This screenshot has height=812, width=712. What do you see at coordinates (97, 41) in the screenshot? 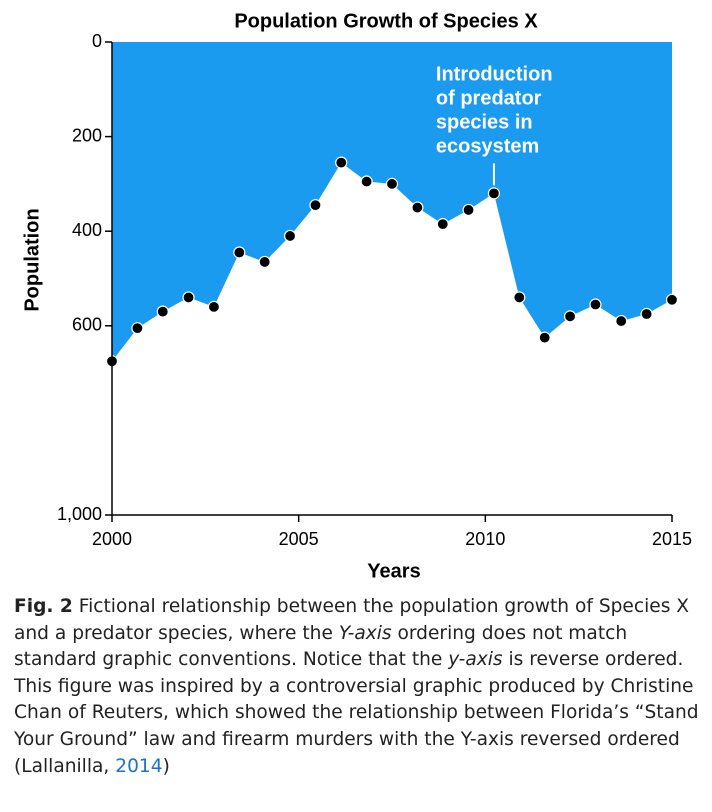
I see `y-tick-label: 0` at bounding box center [97, 41].